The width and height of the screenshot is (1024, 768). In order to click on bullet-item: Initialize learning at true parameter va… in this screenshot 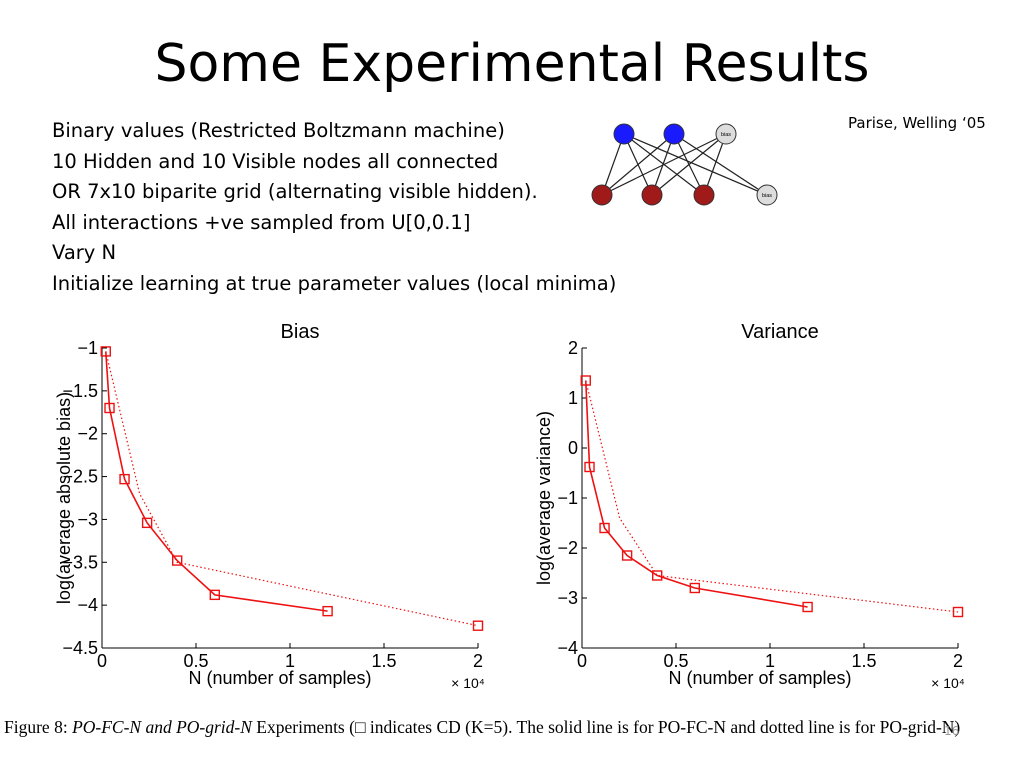, I will do `click(334, 283)`.